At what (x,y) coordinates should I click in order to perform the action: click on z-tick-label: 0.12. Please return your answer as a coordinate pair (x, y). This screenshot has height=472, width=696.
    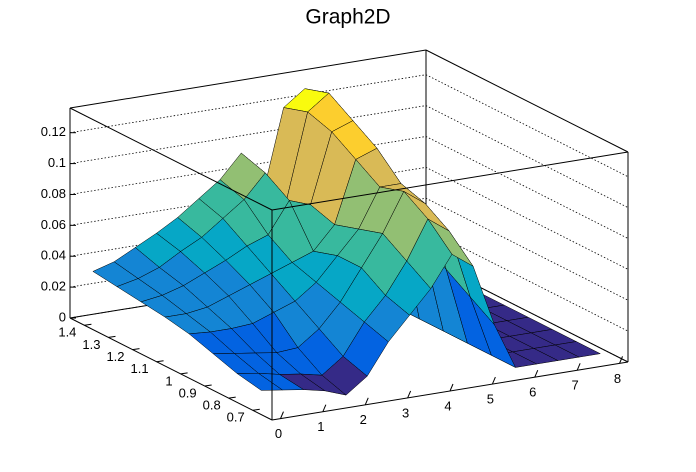
    Looking at the image, I should click on (53, 131).